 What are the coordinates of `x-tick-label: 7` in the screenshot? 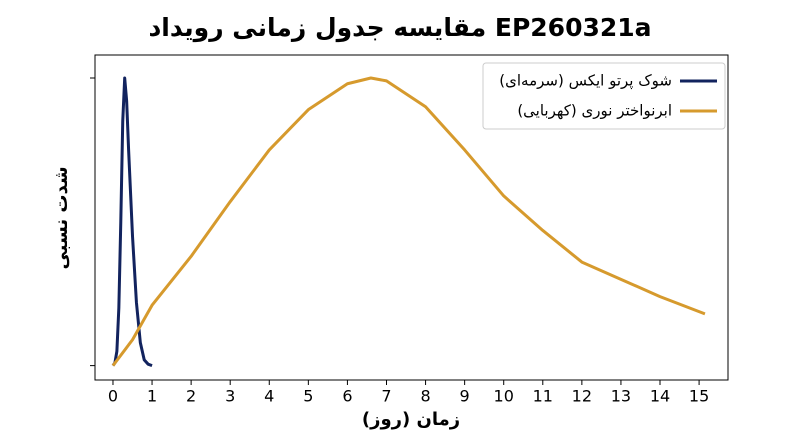 It's located at (386, 396).